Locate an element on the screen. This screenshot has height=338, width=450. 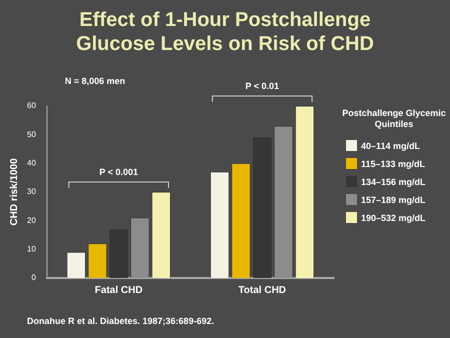
y-axis-title: CHD risk/1000 is located at coordinates (14, 192).